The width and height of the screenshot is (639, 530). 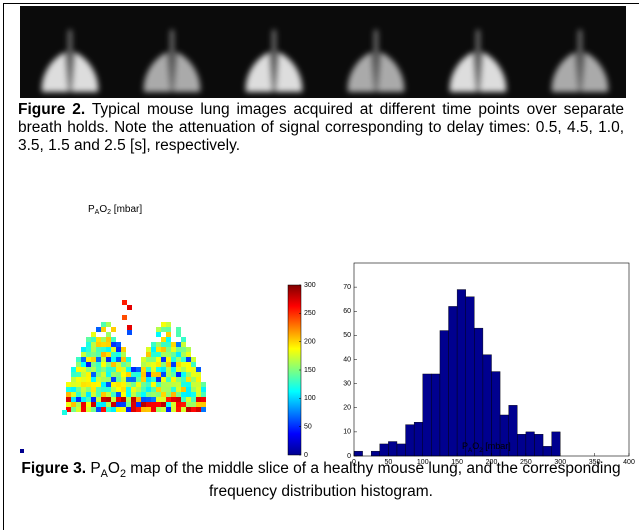 I want to click on colorbar-tick-label: 300, so click(x=310, y=285).